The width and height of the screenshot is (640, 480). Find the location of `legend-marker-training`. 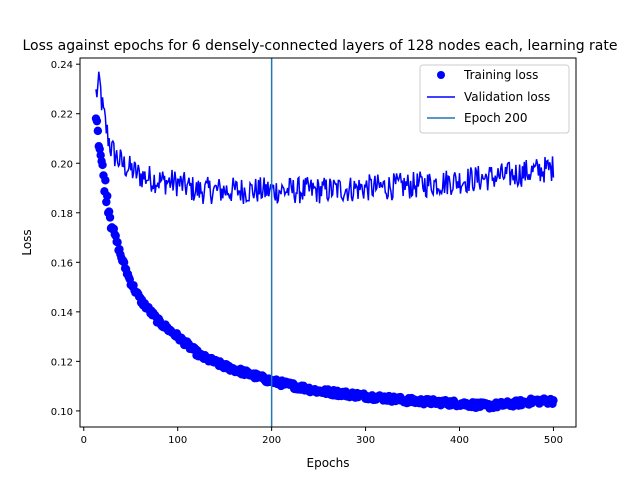

legend-marker-training is located at coordinates (441, 75).